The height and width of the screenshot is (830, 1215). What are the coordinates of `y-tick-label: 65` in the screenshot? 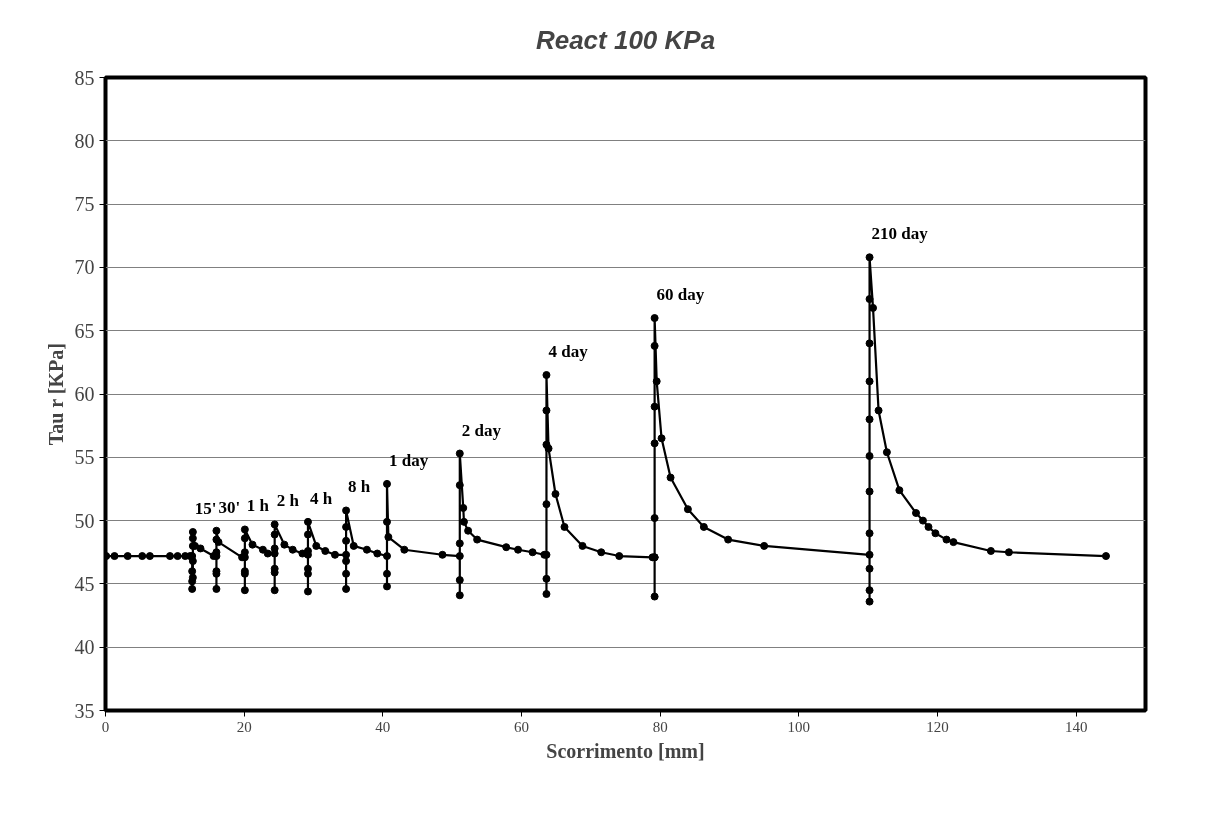 It's located at (84, 330).